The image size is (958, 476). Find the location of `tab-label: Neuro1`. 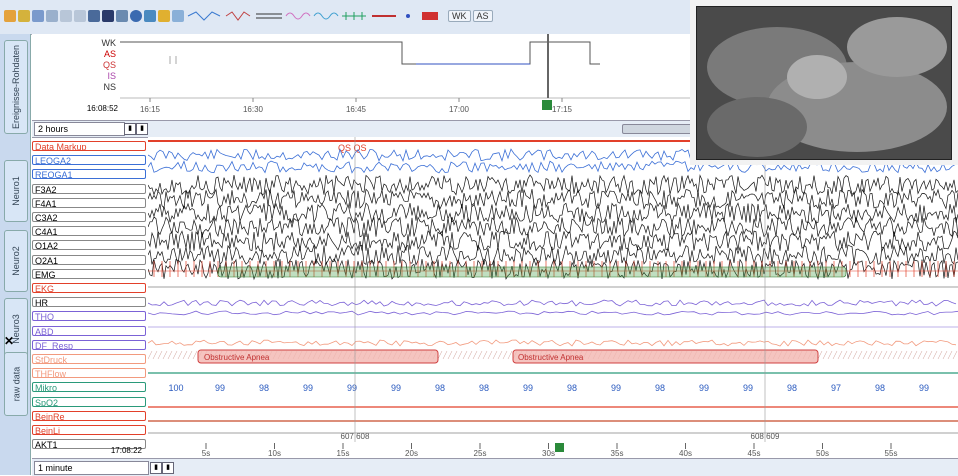

tab-label: Neuro1 is located at coordinates (16, 191).